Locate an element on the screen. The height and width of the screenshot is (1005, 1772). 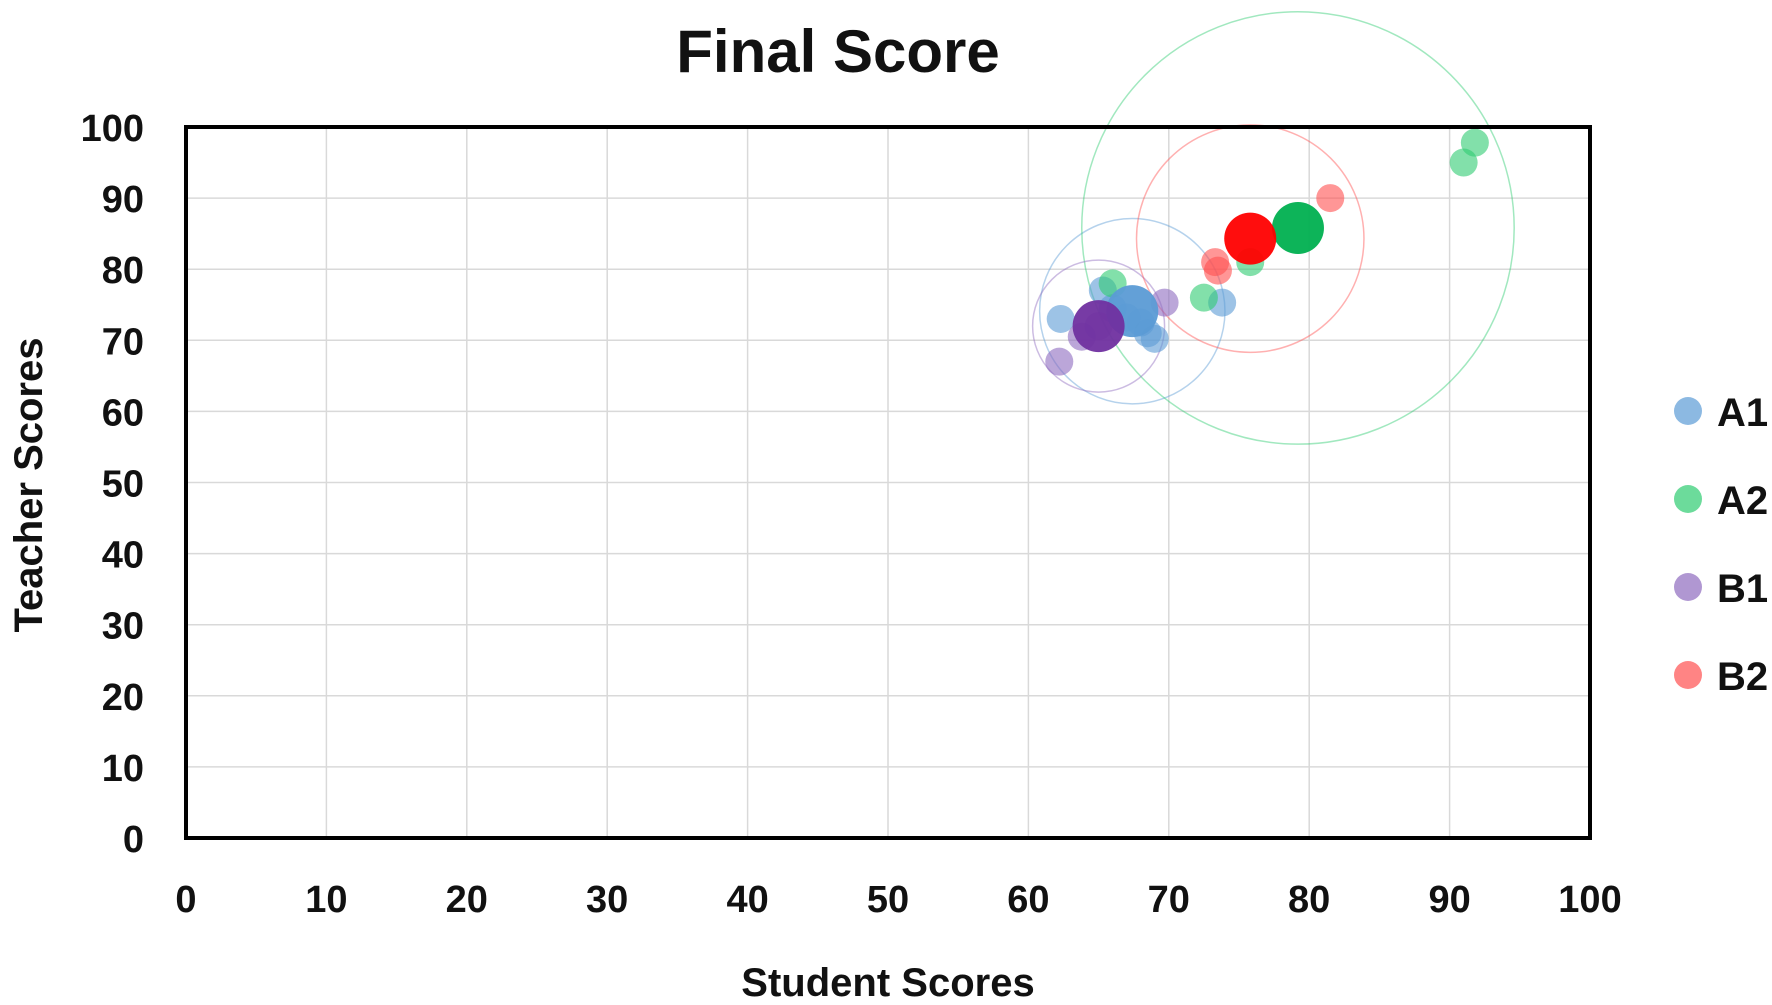
legend-label-a1: A1 is located at coordinates (1742, 413).